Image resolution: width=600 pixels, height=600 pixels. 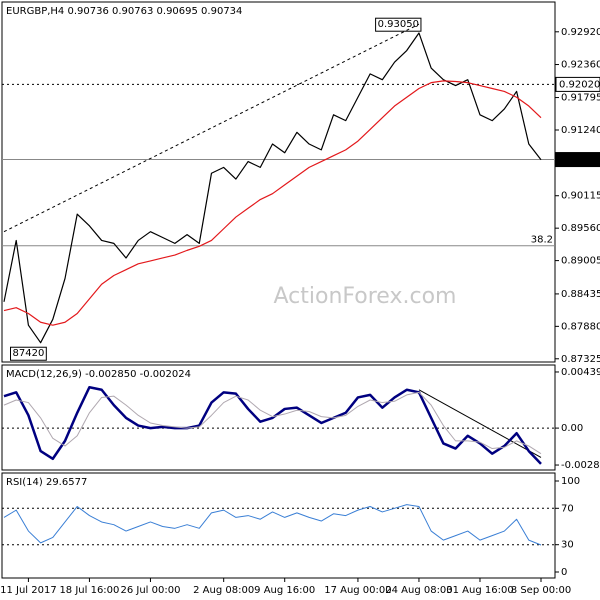 I want to click on y-tick-label: 100, so click(x=570, y=481).